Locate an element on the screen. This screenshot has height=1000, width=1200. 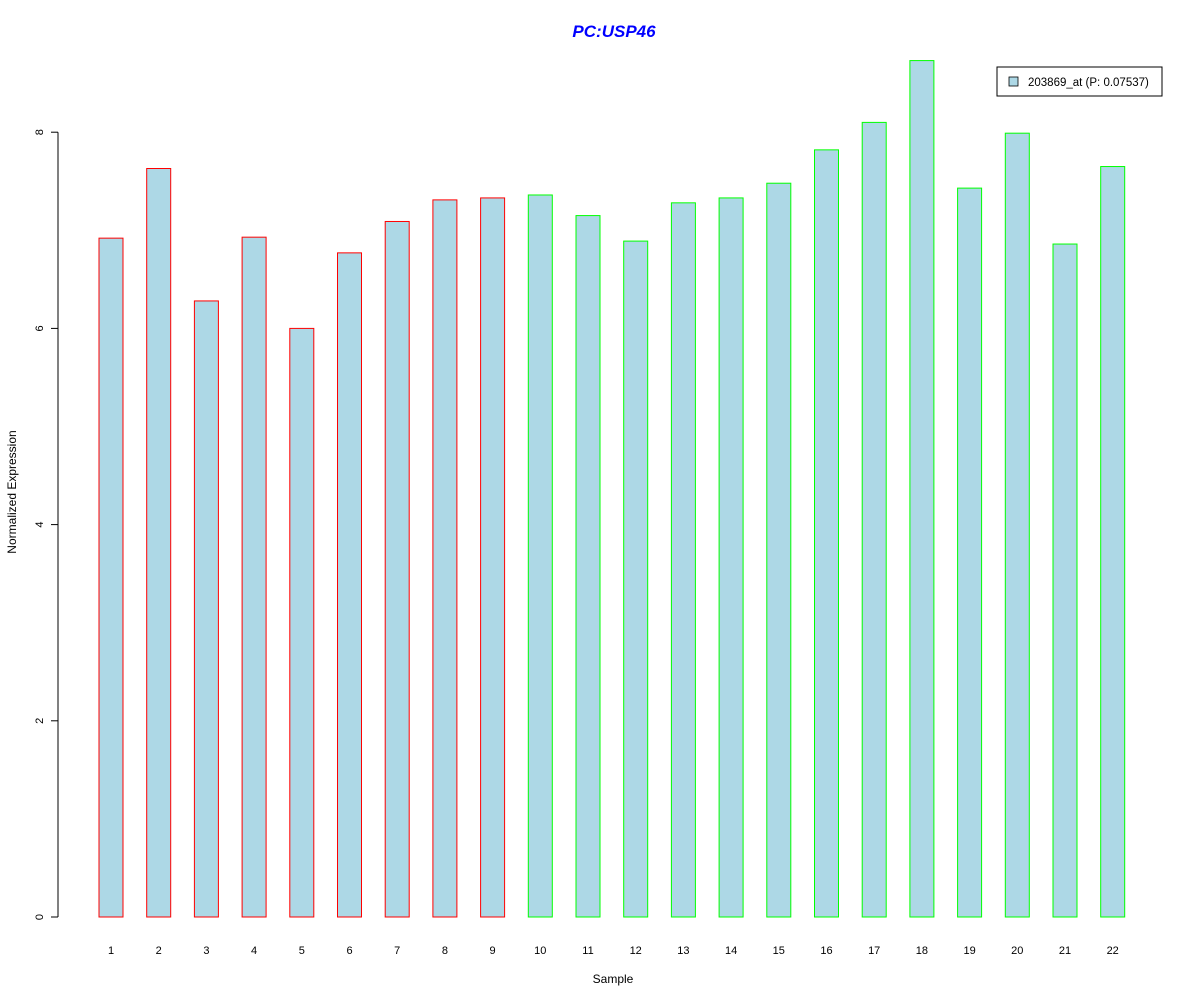
x-tick-label: 6 is located at coordinates (349, 951).